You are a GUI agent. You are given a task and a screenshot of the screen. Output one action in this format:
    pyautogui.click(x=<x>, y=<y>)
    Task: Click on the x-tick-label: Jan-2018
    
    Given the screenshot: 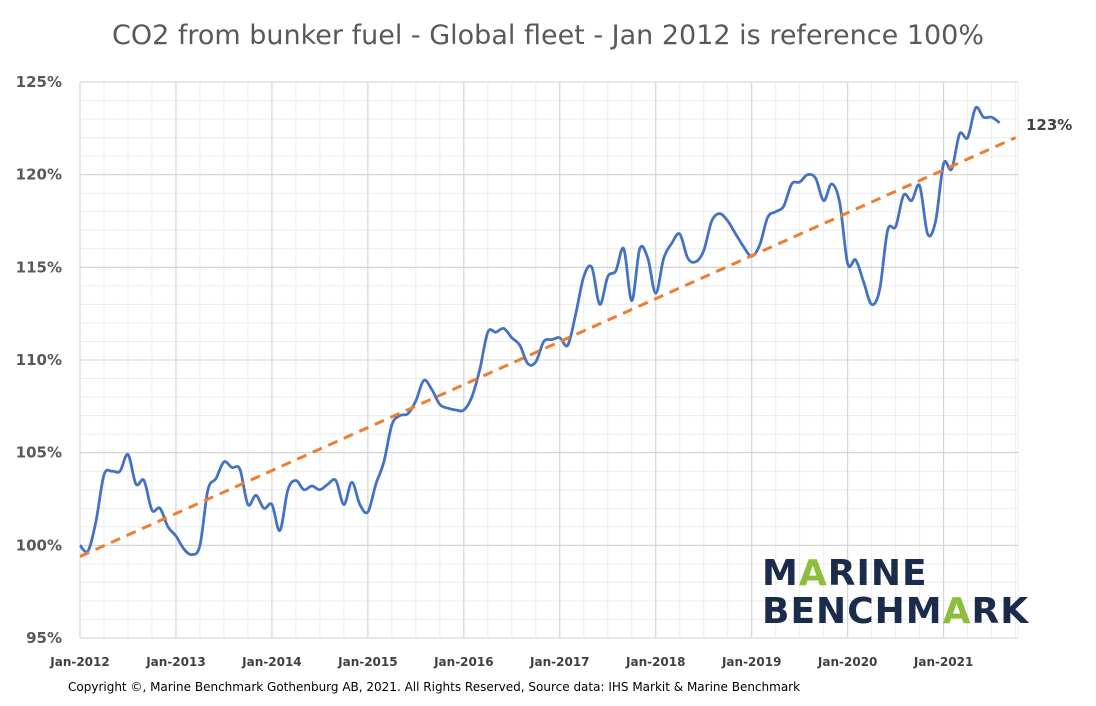 What is the action you would take?
    pyautogui.click(x=655, y=662)
    